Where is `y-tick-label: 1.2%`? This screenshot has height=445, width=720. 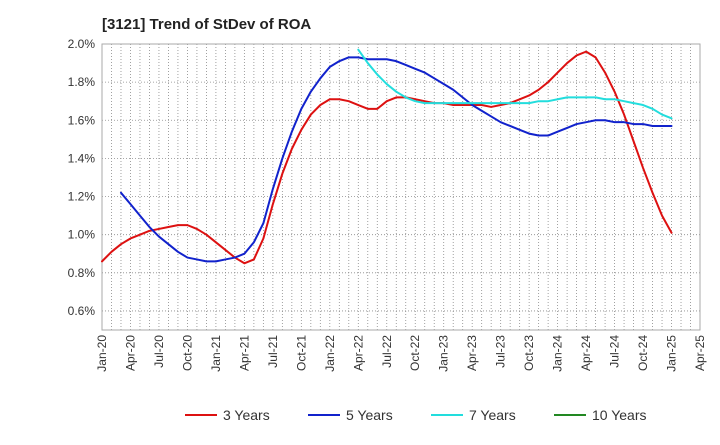 y-tick-label: 1.2% is located at coordinates (82, 197).